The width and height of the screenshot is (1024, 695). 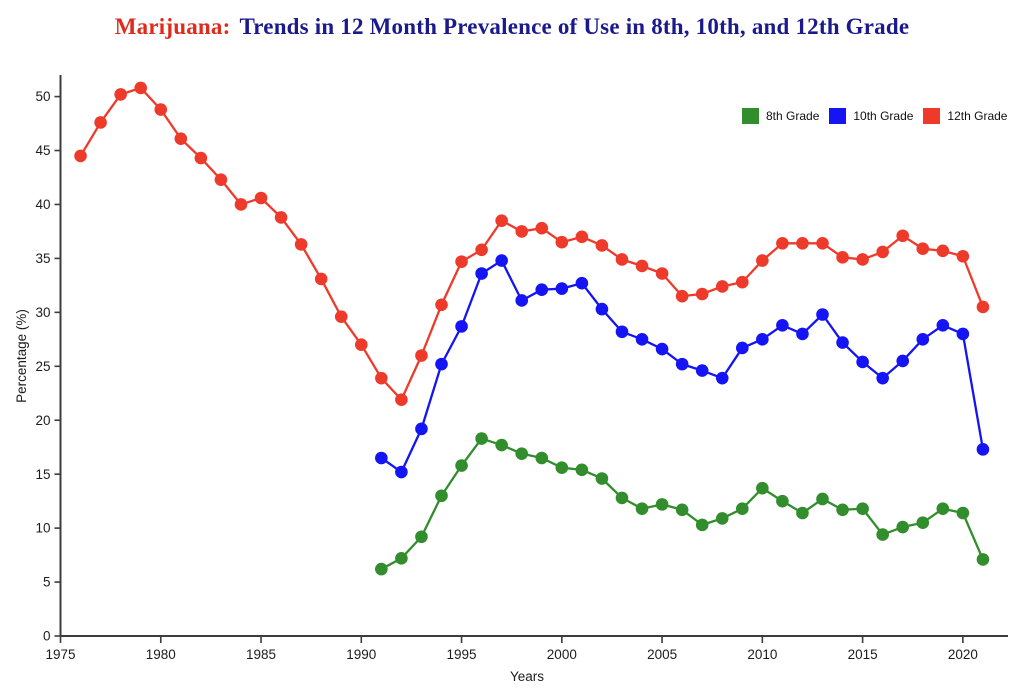 What do you see at coordinates (702, 370) in the screenshot?
I see `data-point-10th-grade-2007` at bounding box center [702, 370].